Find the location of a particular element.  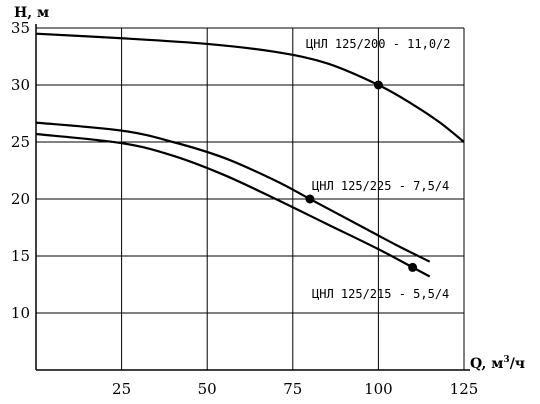

y-tick-label-20: 20 is located at coordinates (20, 199).